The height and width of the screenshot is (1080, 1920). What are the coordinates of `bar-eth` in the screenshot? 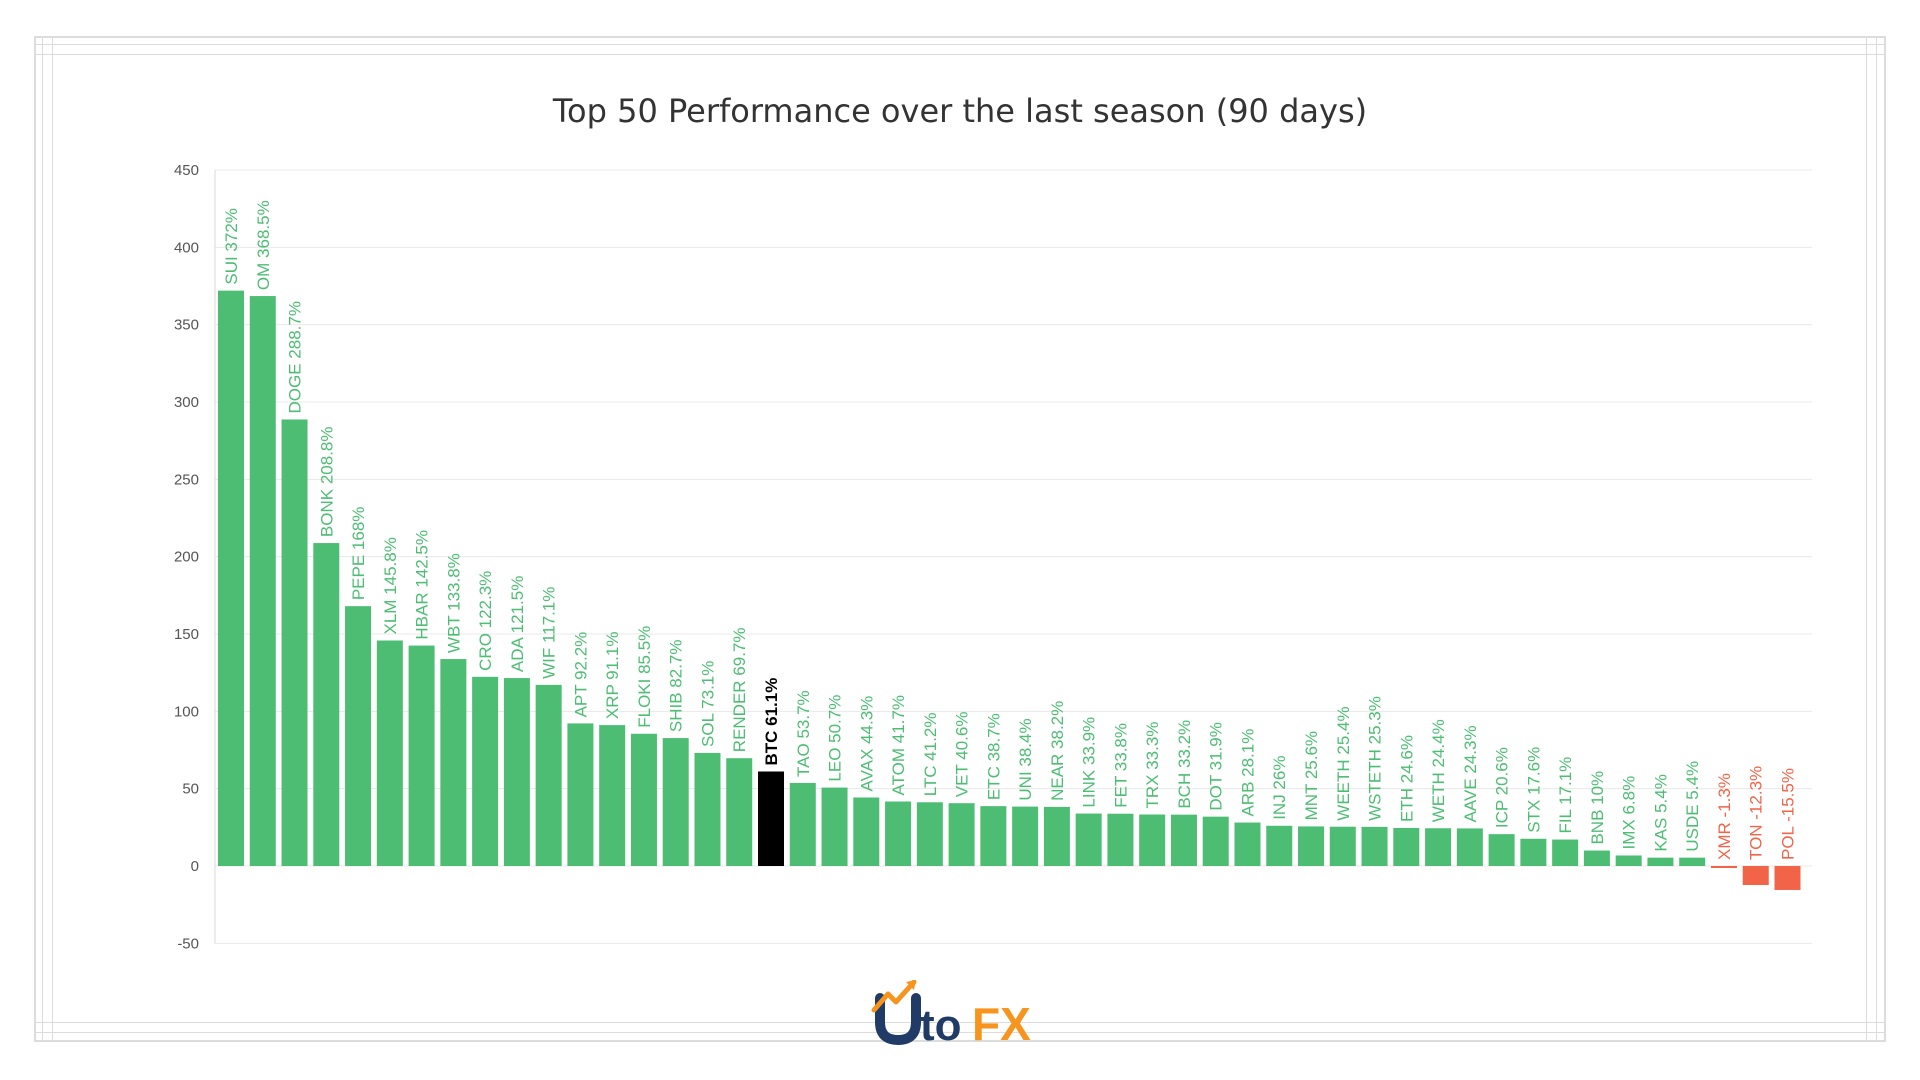 It's located at (1406, 846).